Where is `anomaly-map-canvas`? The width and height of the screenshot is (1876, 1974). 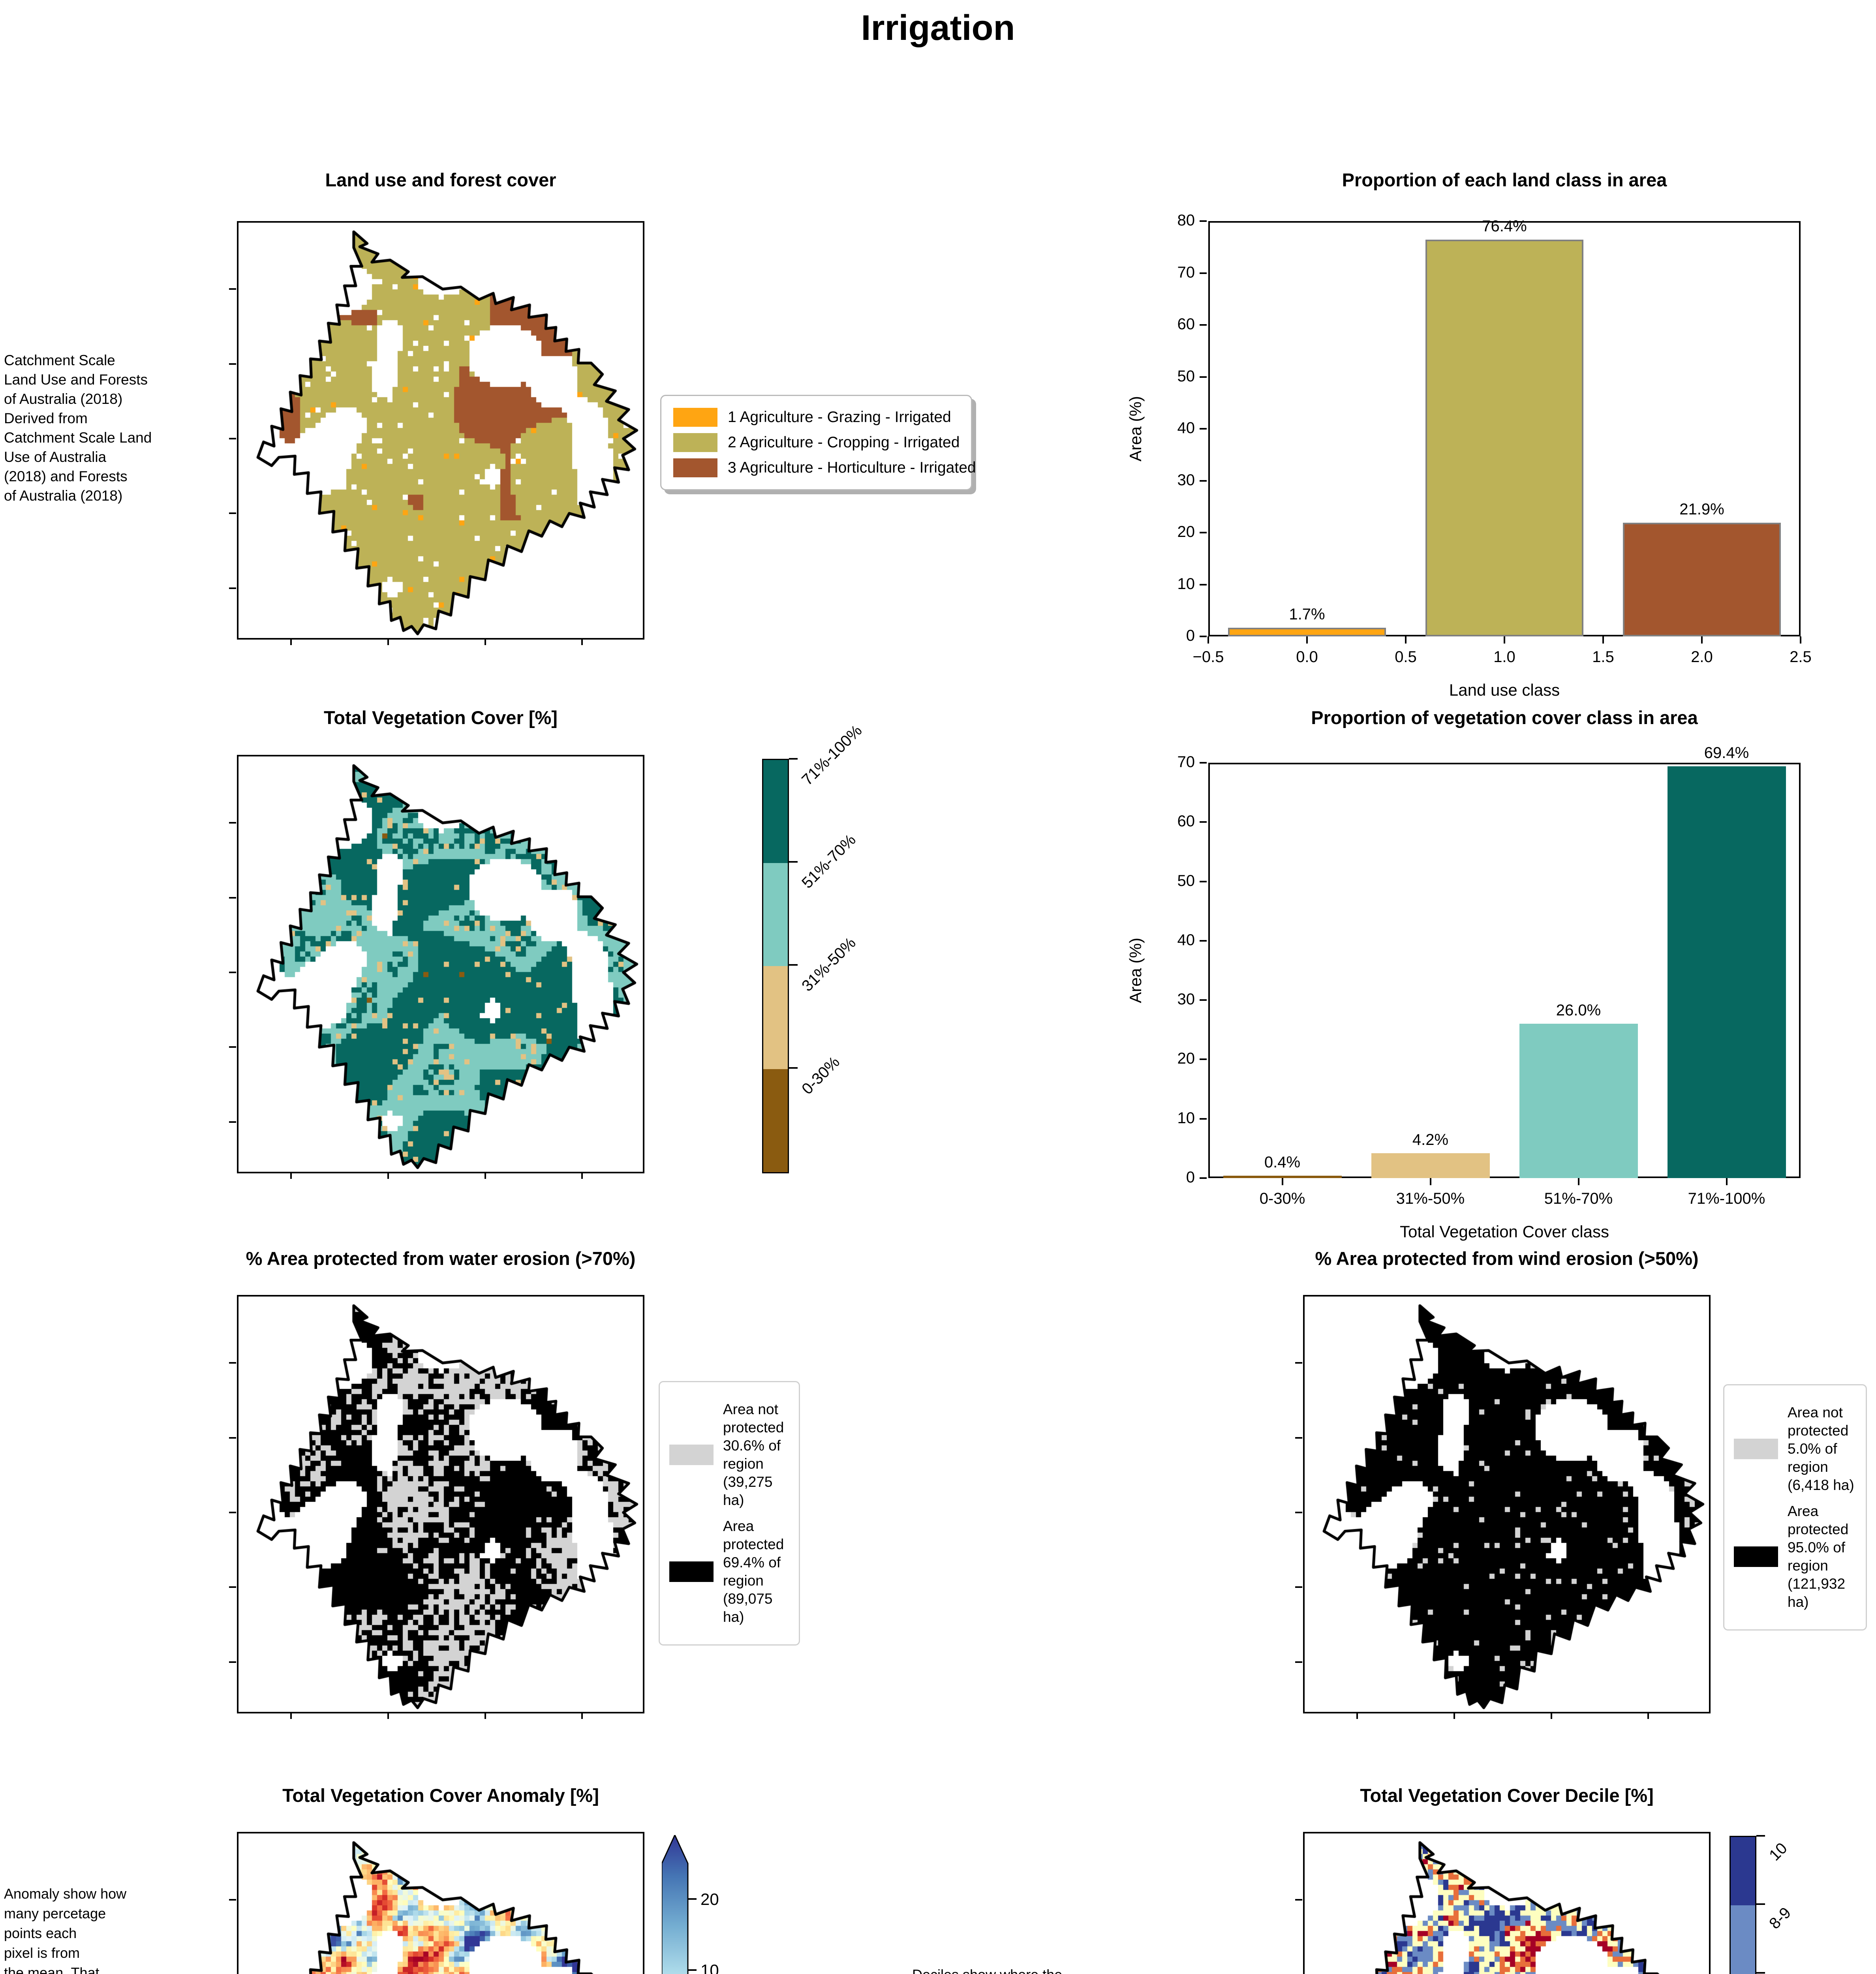
anomaly-map-canvas is located at coordinates (441, 1903).